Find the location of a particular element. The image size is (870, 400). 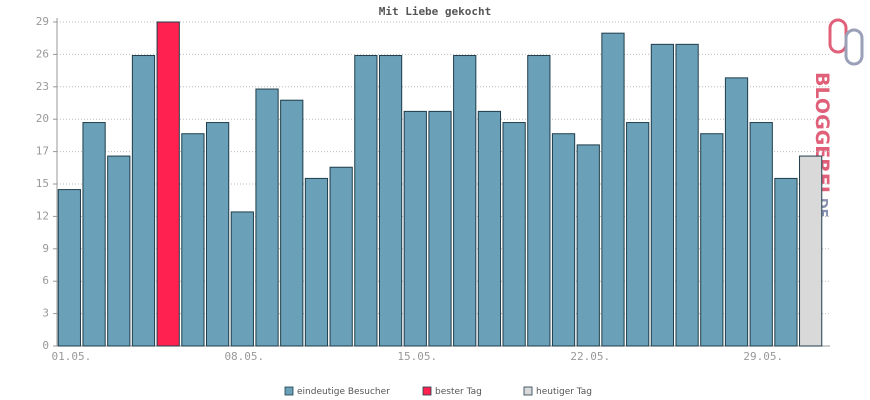

x-tick-label: 29.05. is located at coordinates (763, 356).